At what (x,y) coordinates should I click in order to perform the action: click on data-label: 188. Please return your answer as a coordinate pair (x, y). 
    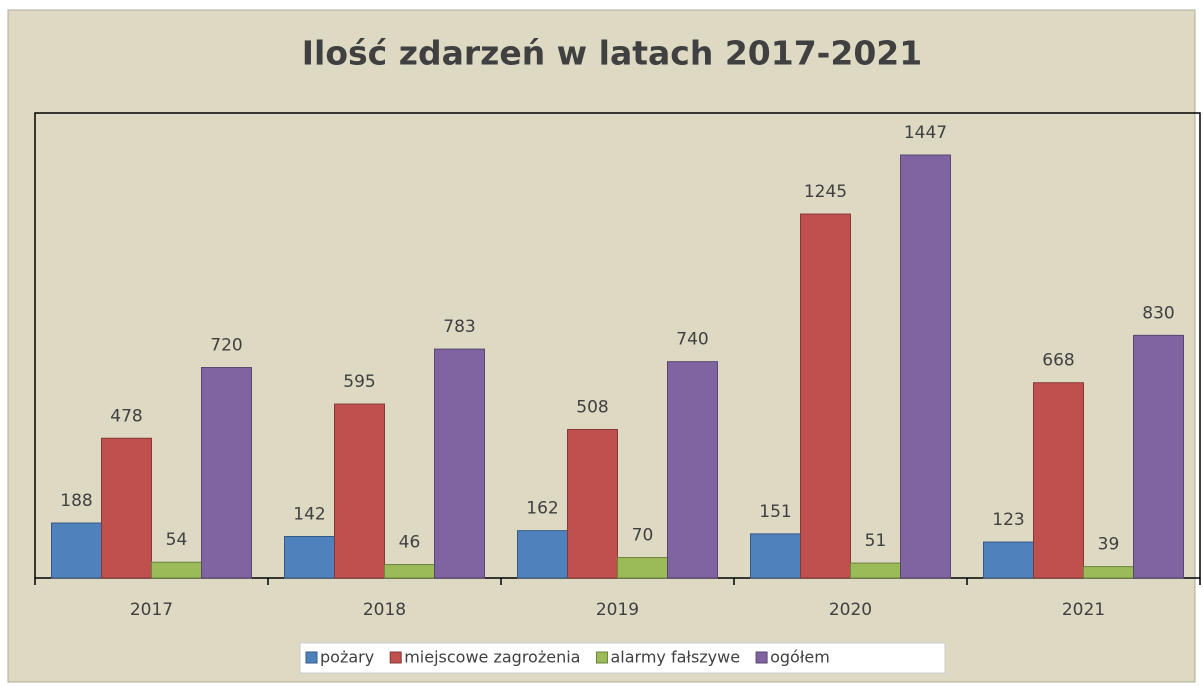
    Looking at the image, I should click on (76, 501).